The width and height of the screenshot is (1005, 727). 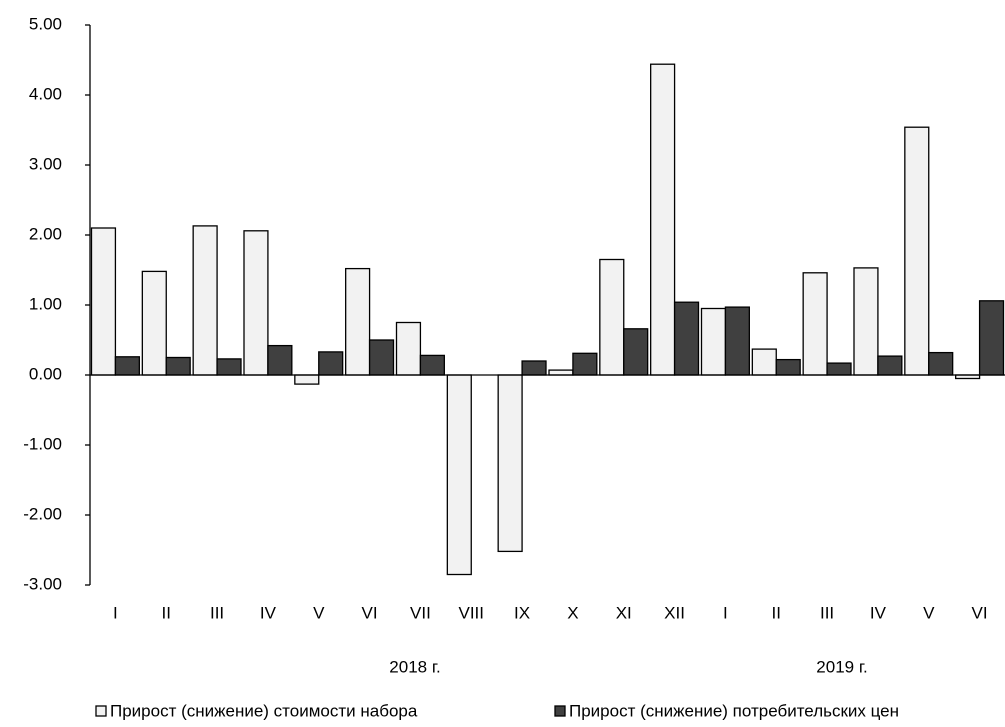 What do you see at coordinates (414, 666) in the screenshot?
I see `group-label: 2018 г.` at bounding box center [414, 666].